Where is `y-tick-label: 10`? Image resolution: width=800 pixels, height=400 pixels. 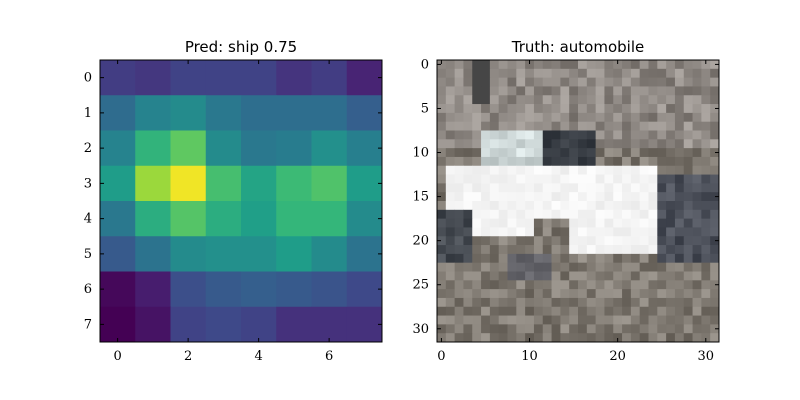
y-tick-label: 10 is located at coordinates (420, 153).